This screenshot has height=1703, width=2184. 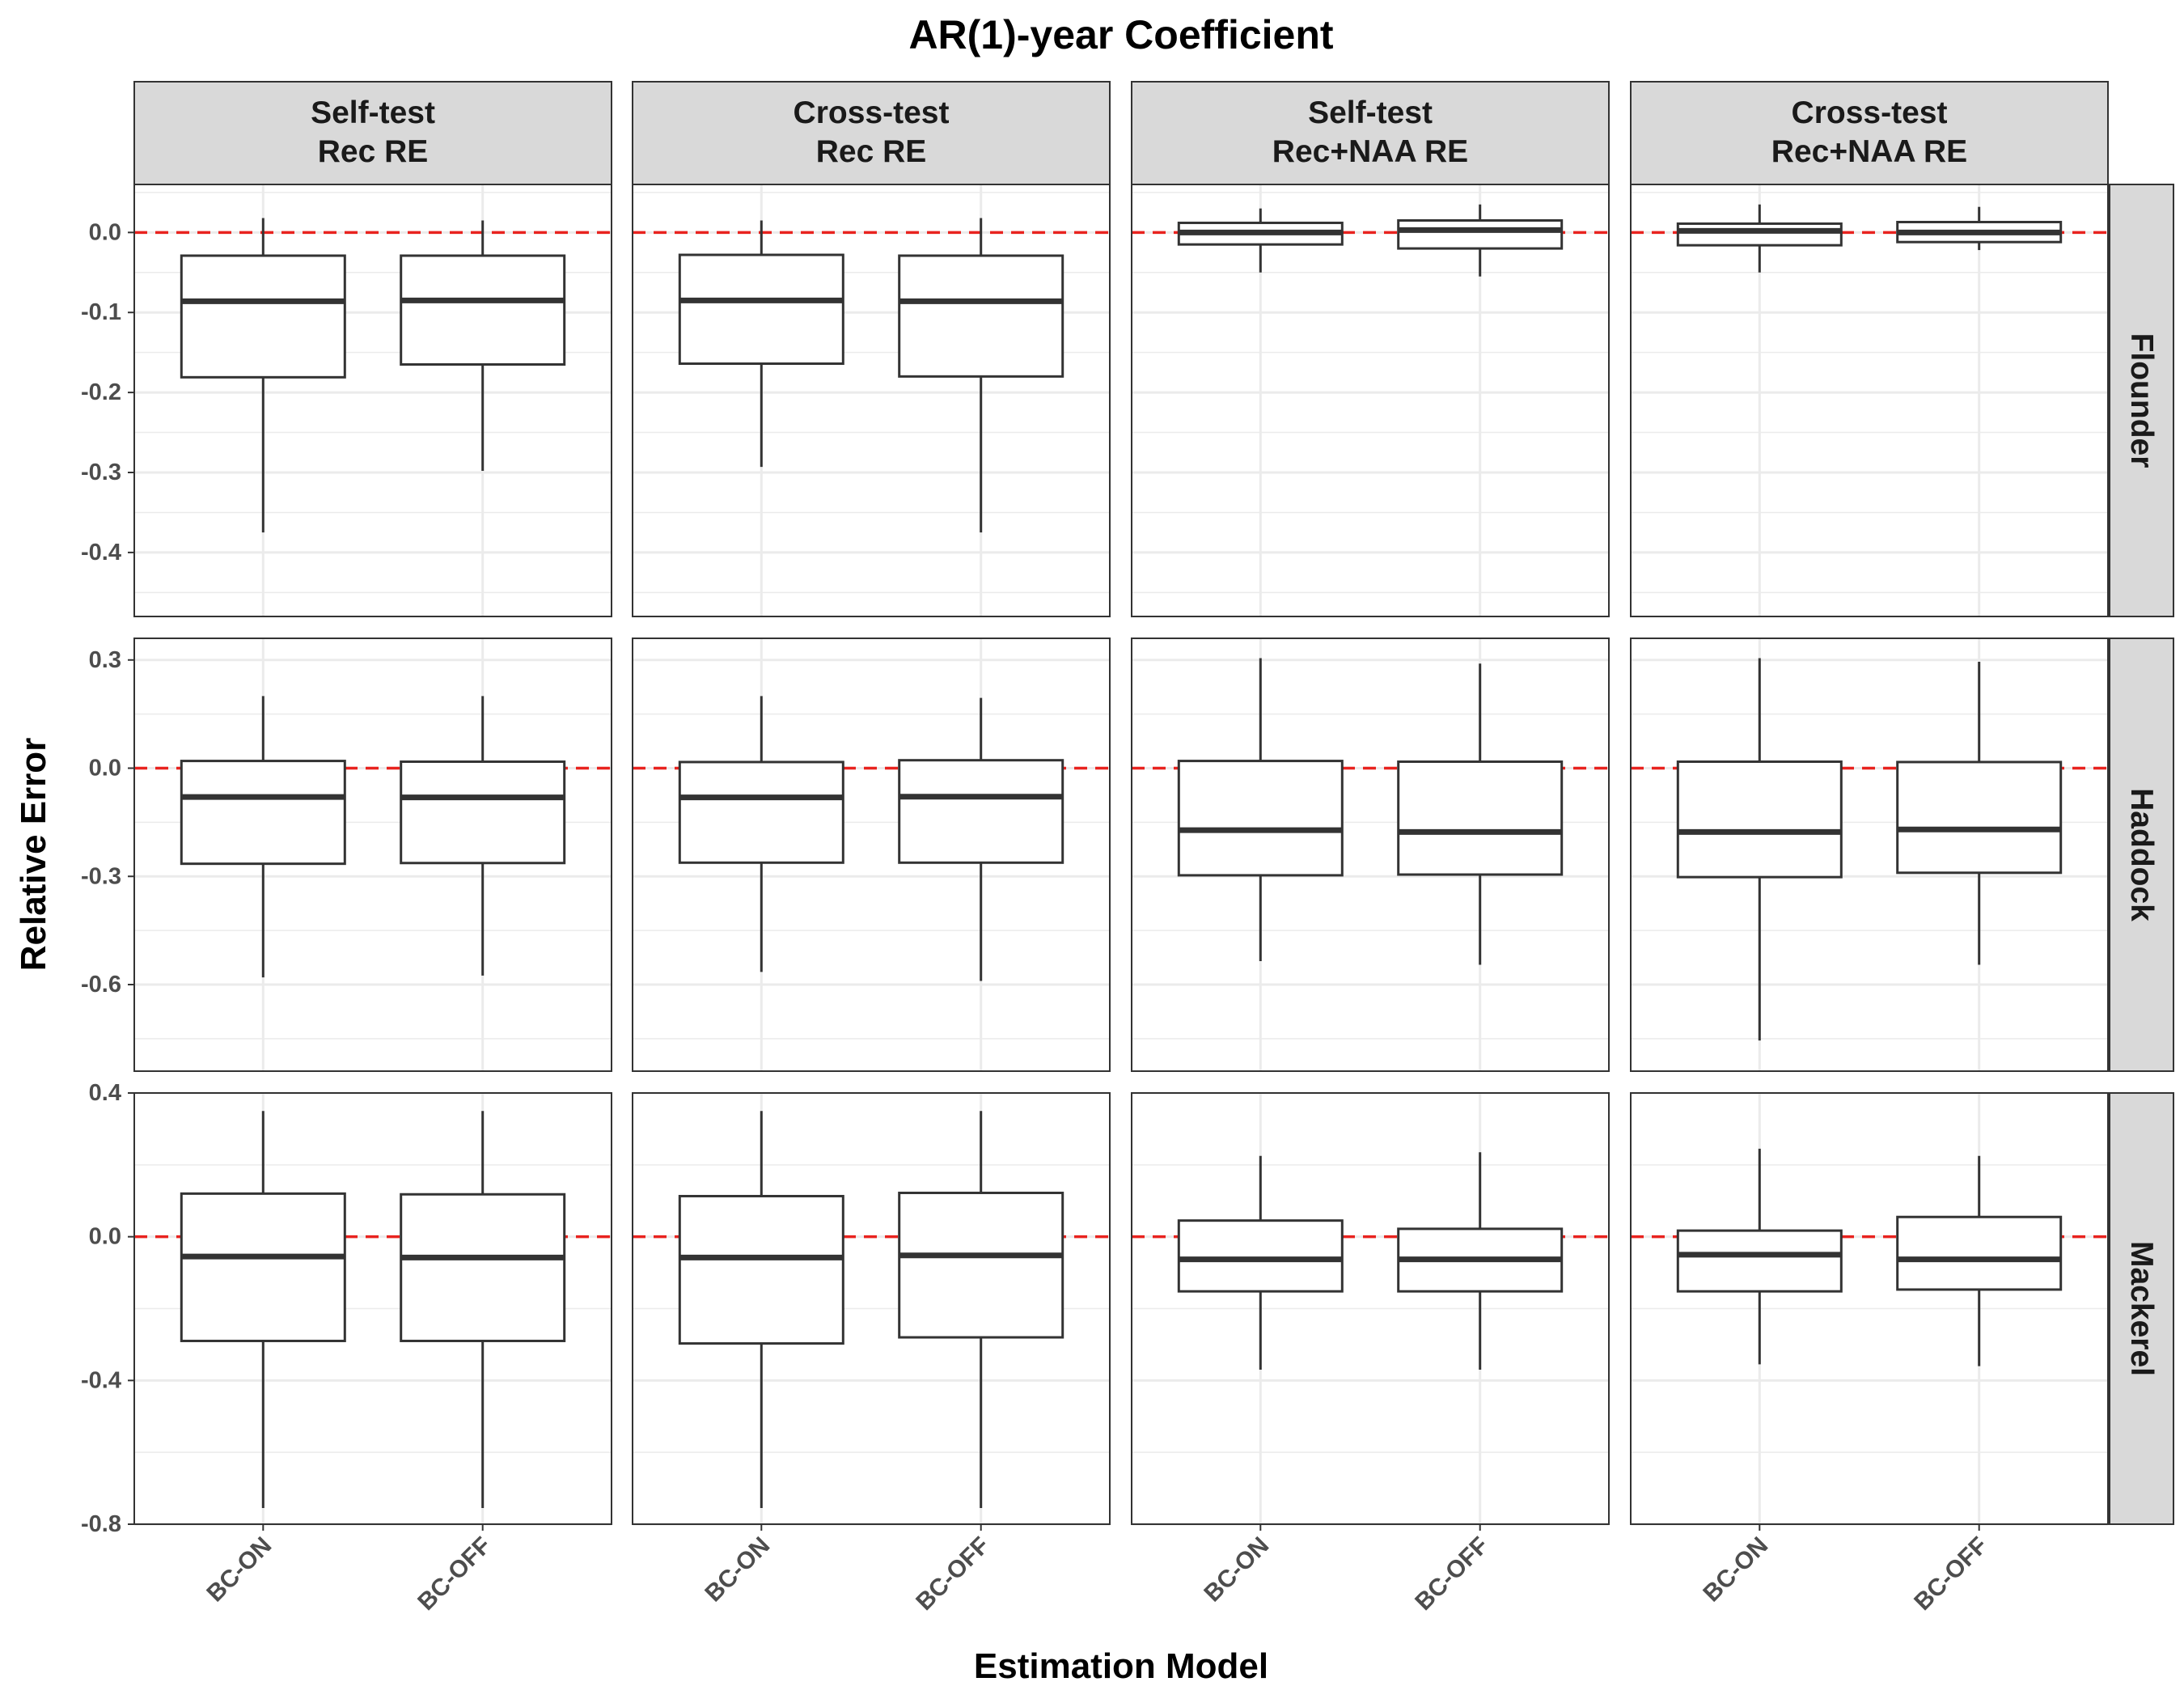 I want to click on y-tick-label: -0.1, so click(x=101, y=312).